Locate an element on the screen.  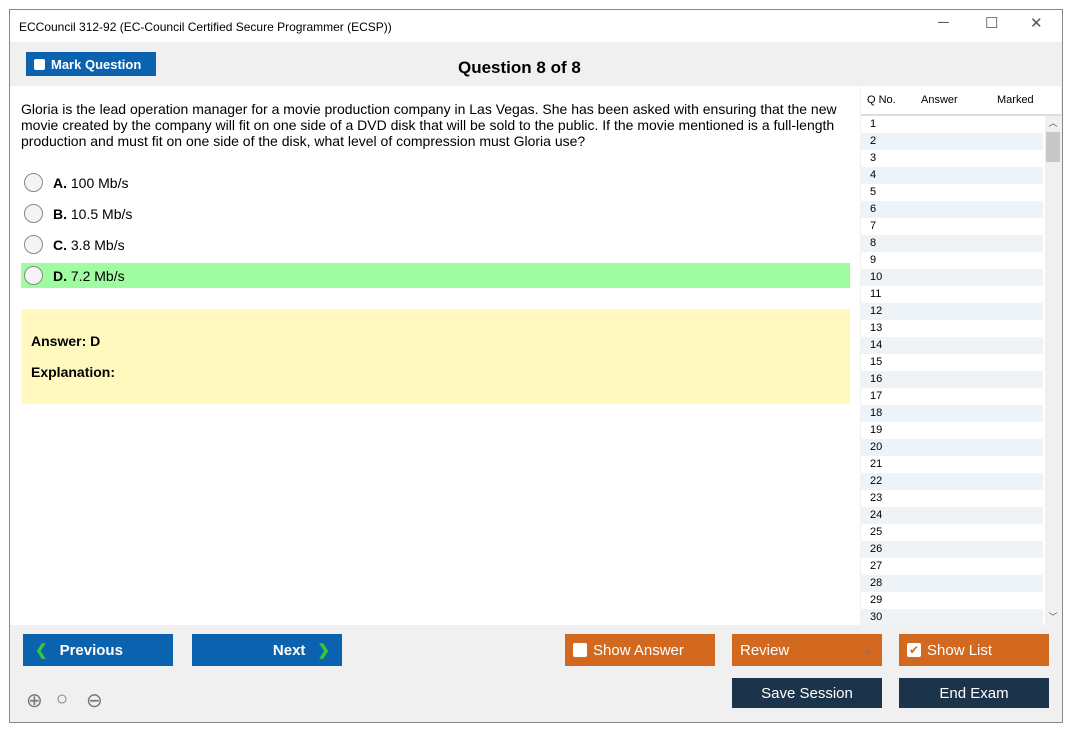
mark-question-button: Mark Question is located at coordinates (91, 64).